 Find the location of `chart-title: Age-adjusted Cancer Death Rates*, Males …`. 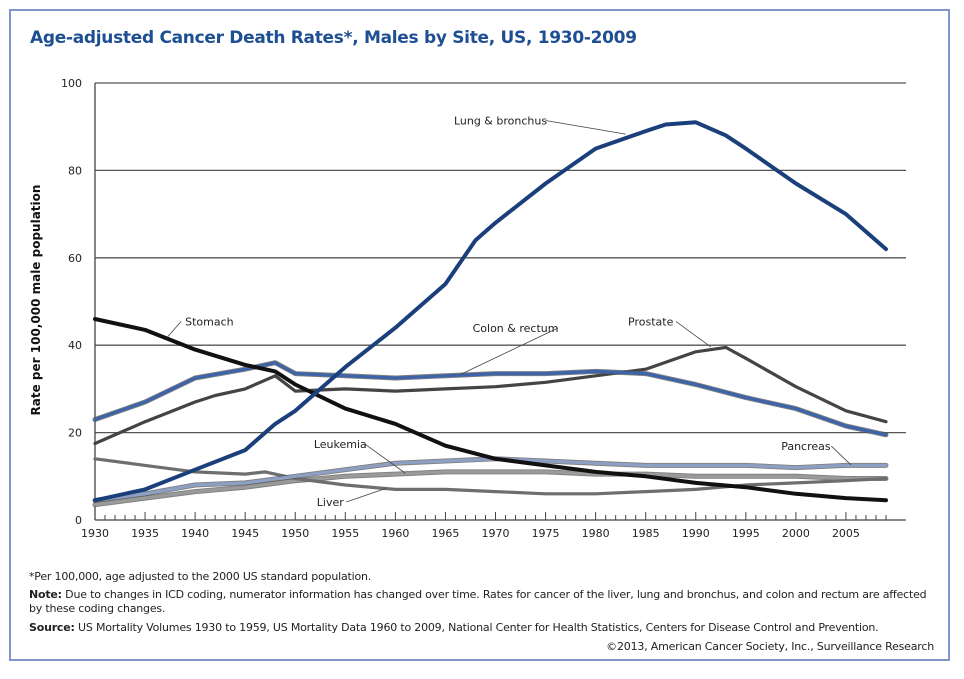

chart-title: Age-adjusted Cancer Death Rates*, Males … is located at coordinates (333, 38).